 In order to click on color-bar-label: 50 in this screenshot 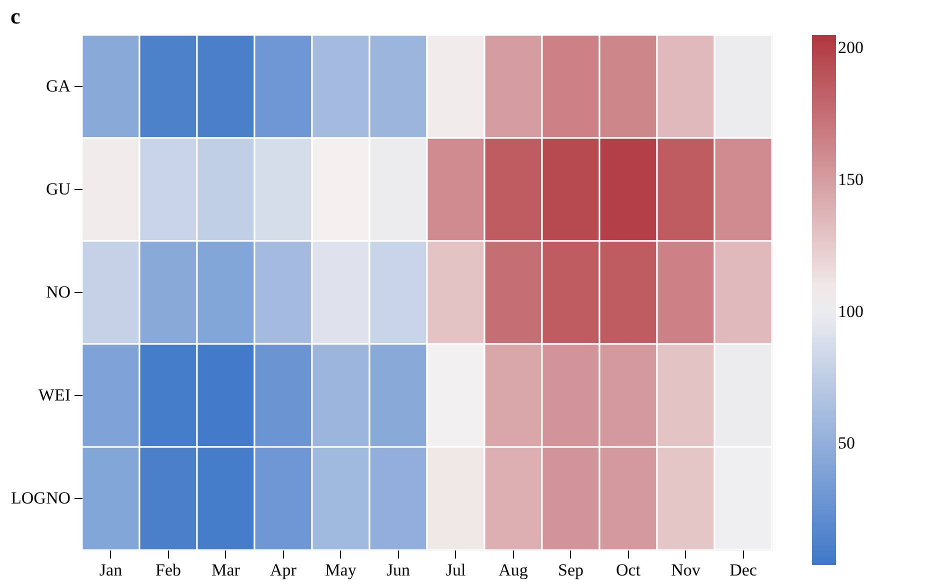, I will do `click(846, 443)`.